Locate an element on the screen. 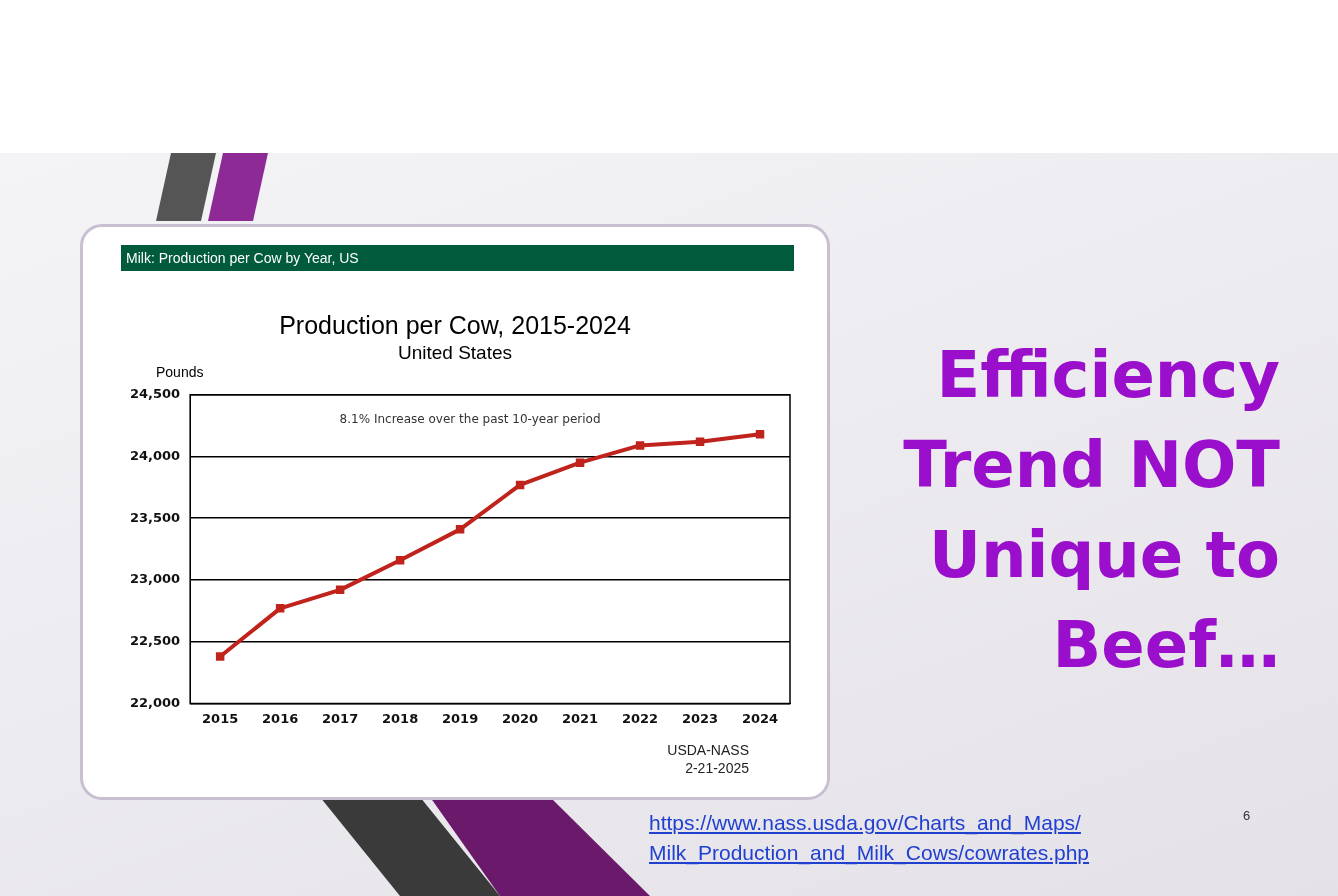 The width and height of the screenshot is (1338, 896). x-tick-label: 2021 is located at coordinates (580, 718).